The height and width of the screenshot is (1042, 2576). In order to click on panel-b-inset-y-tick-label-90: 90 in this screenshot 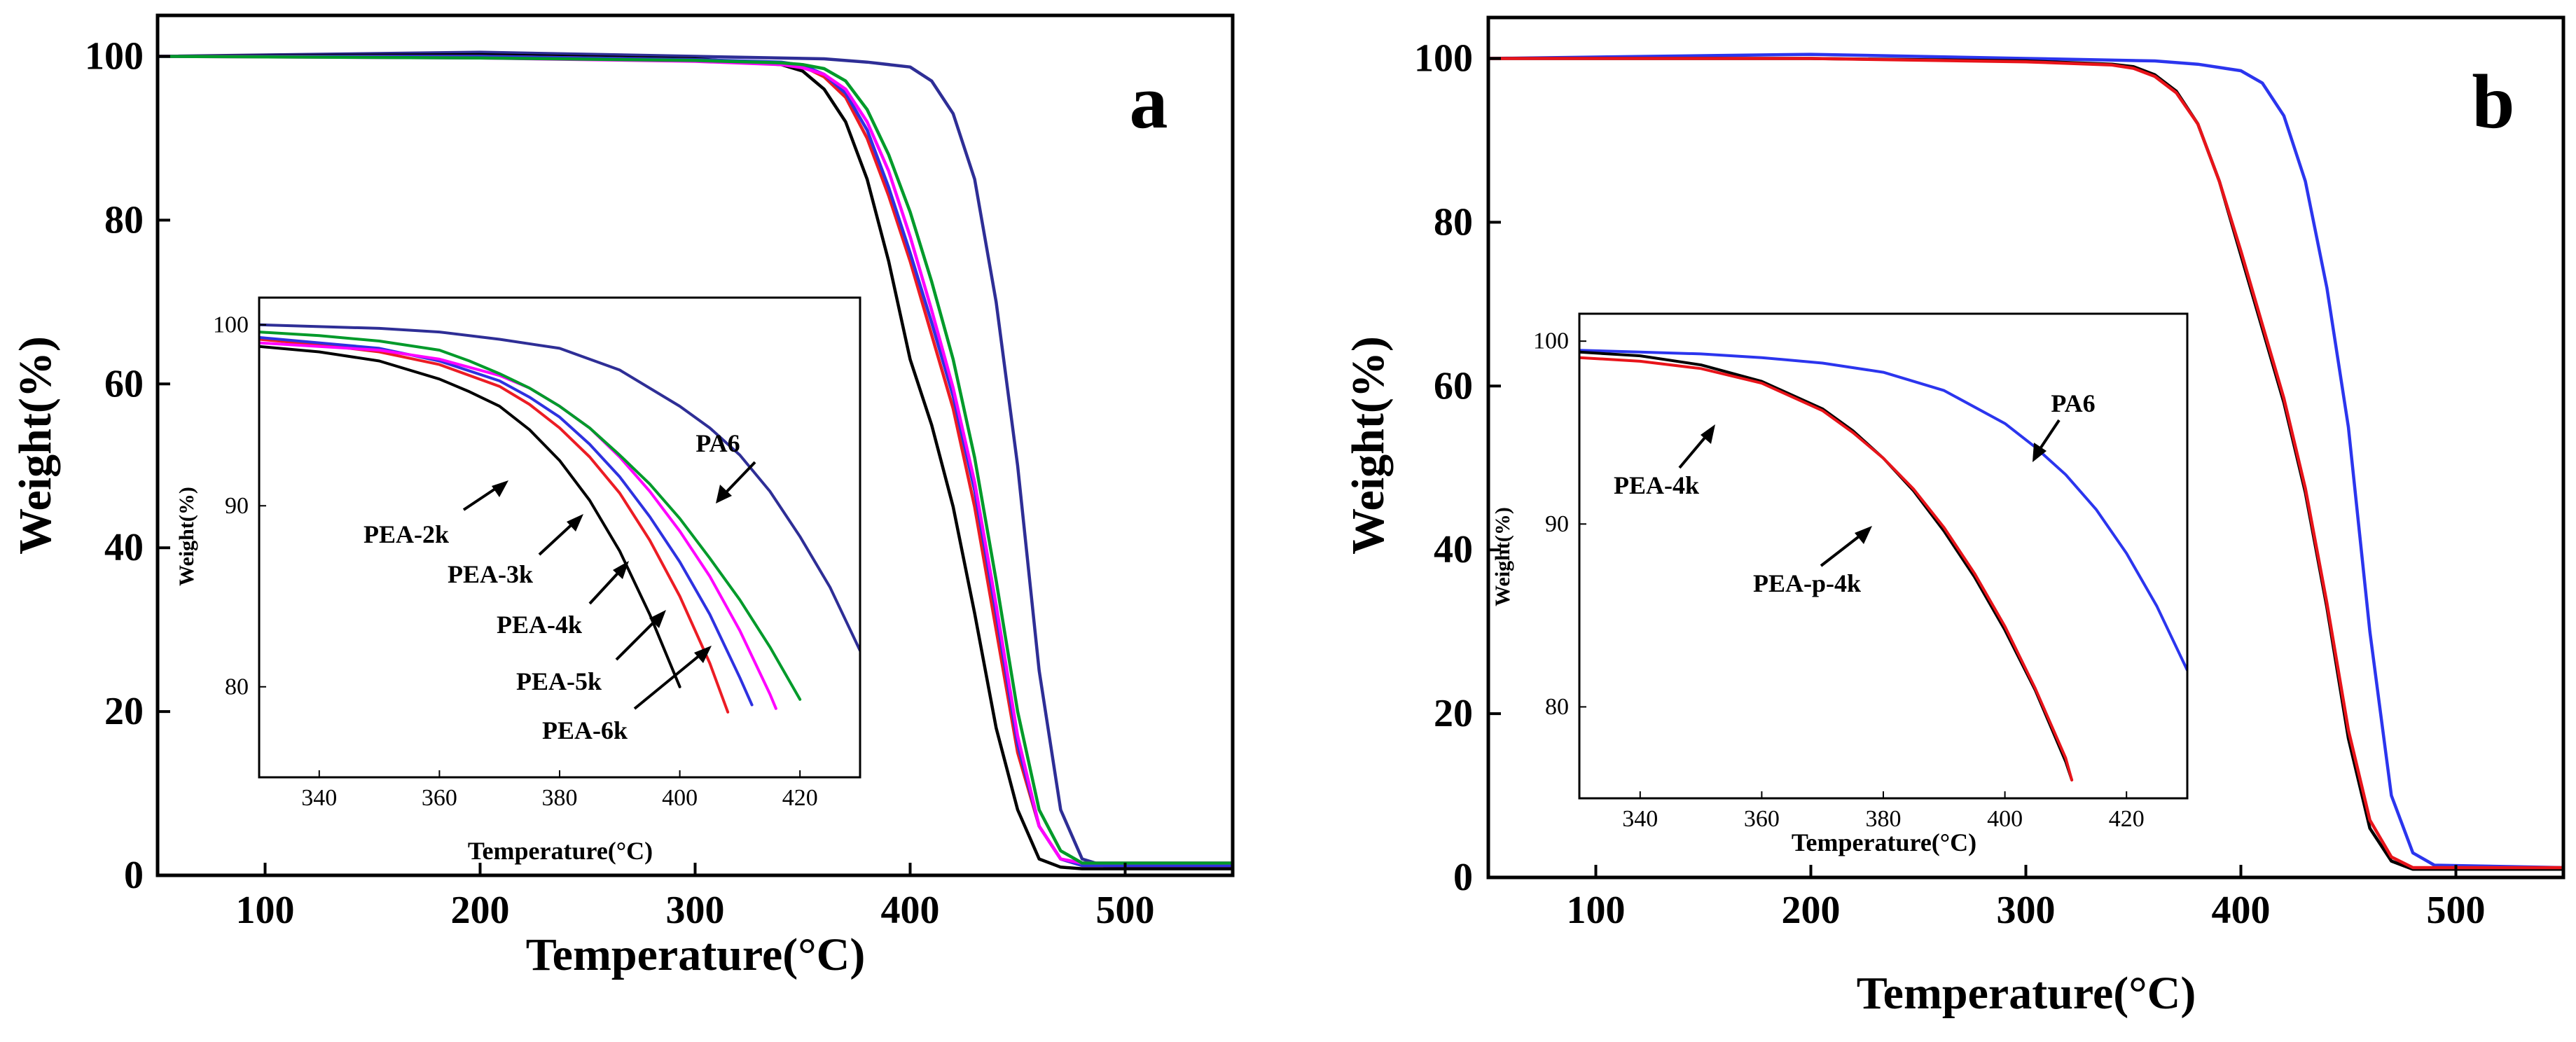, I will do `click(1557, 524)`.